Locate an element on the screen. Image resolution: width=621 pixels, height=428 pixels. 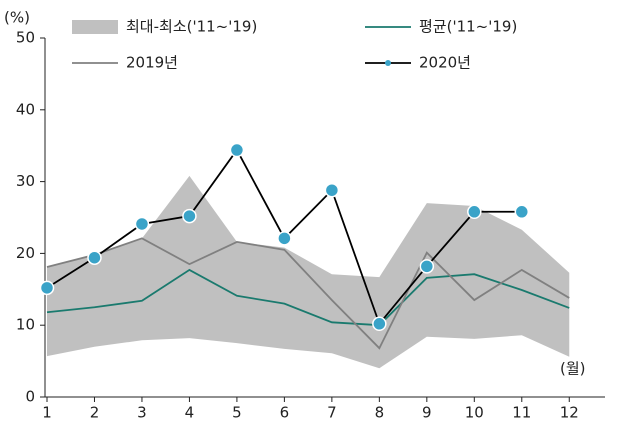
y-tick-label: 0 is located at coordinates (30, 397).